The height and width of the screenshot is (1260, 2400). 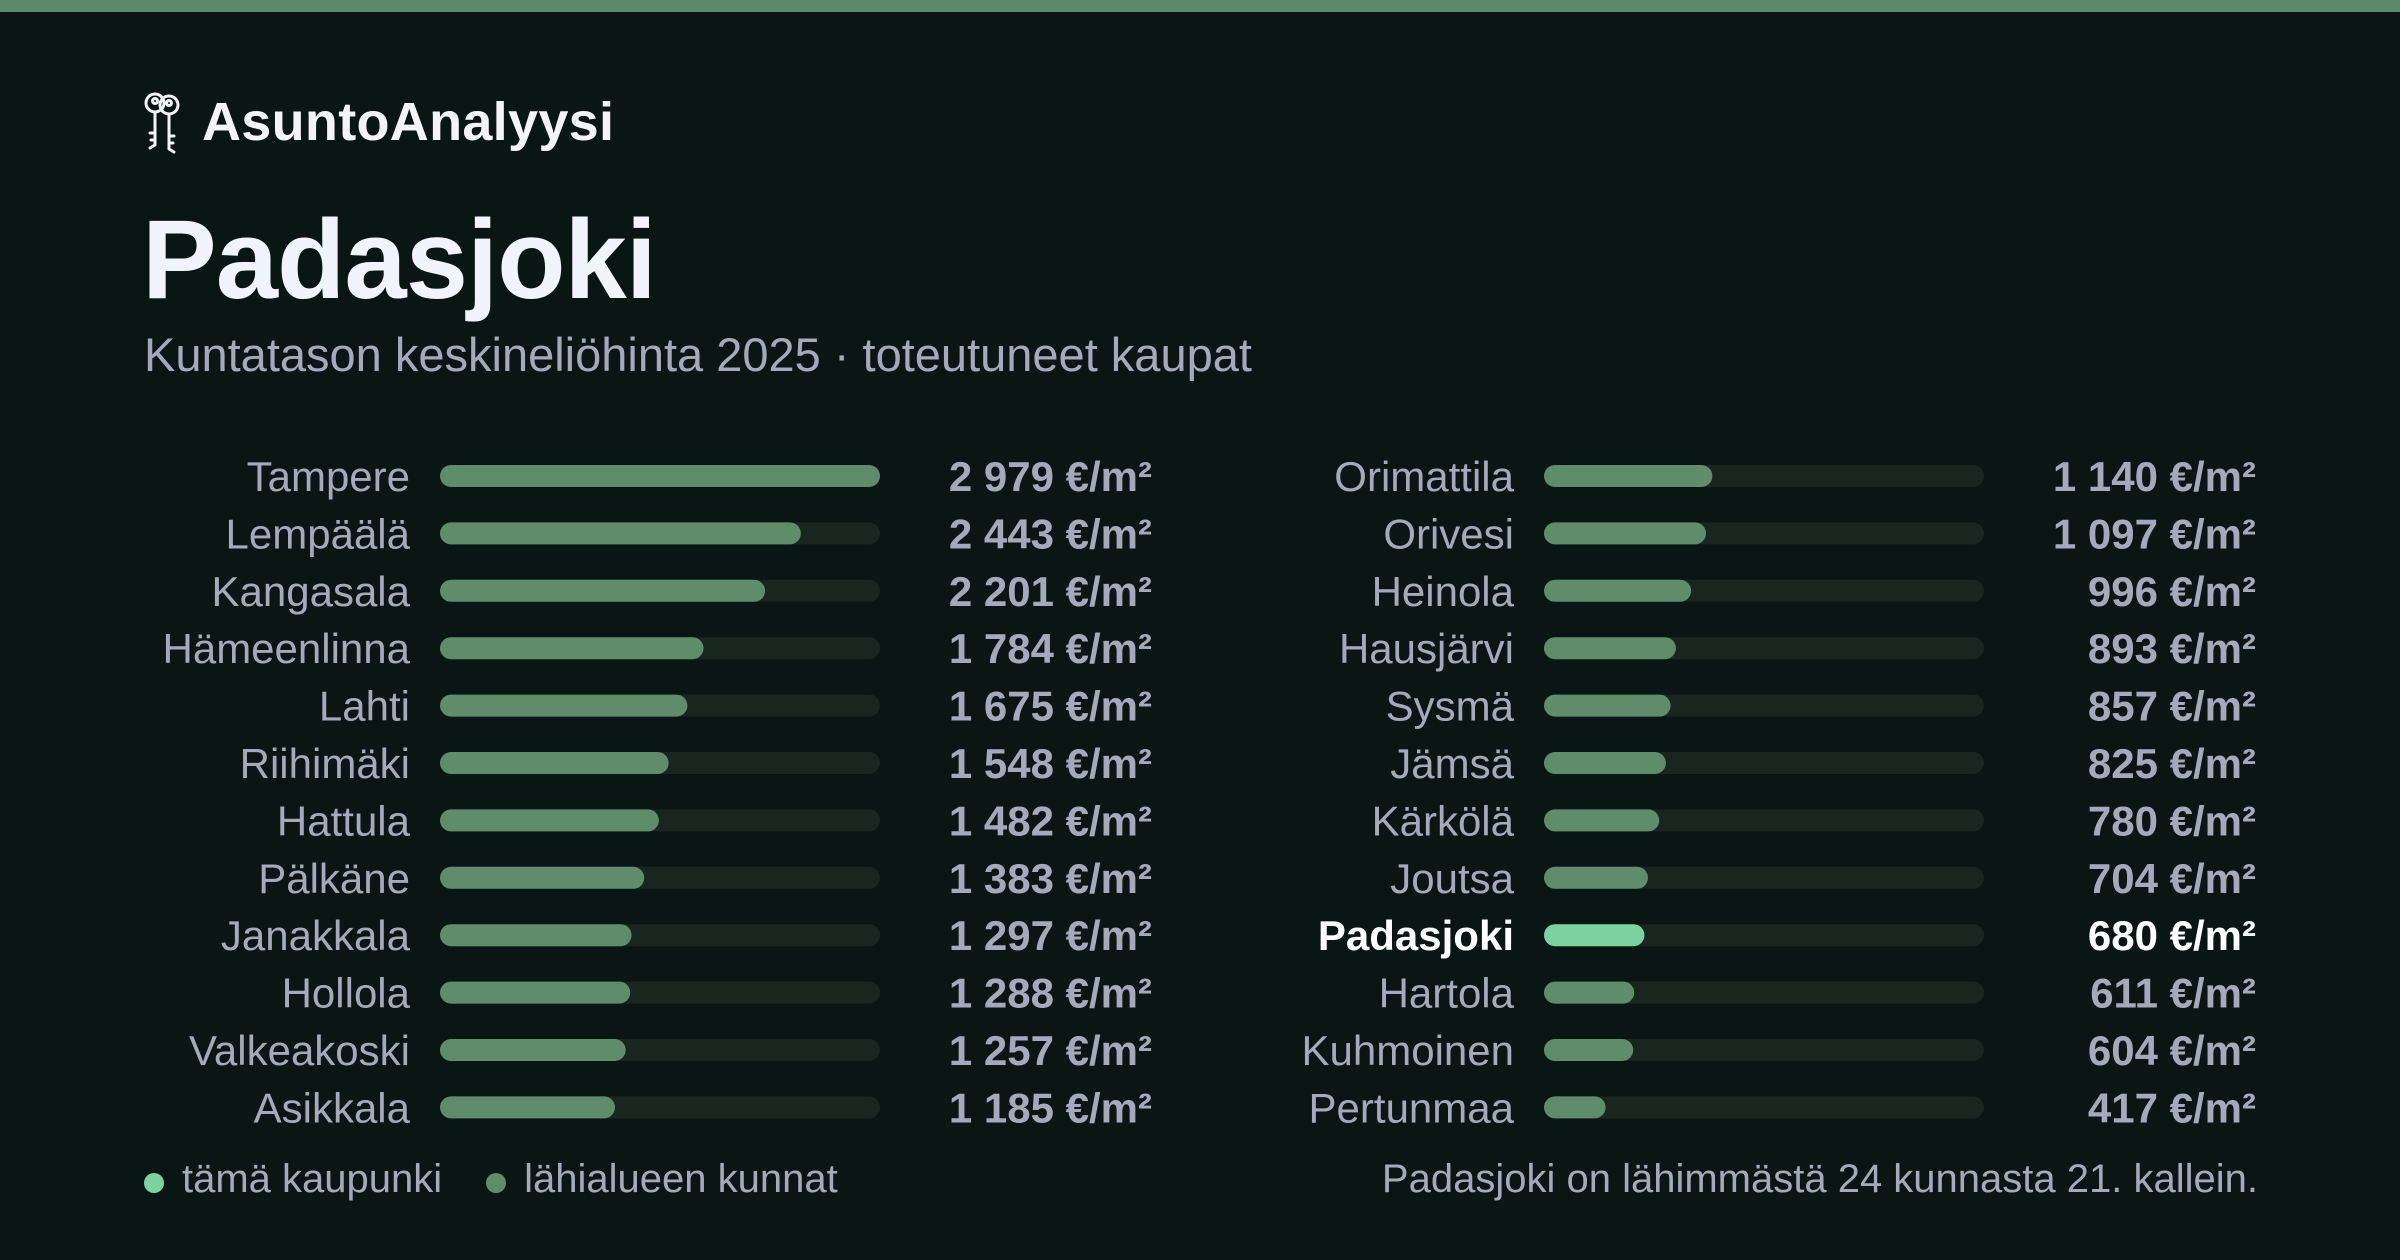 I want to click on bar-orimattila, so click(x=1628, y=476).